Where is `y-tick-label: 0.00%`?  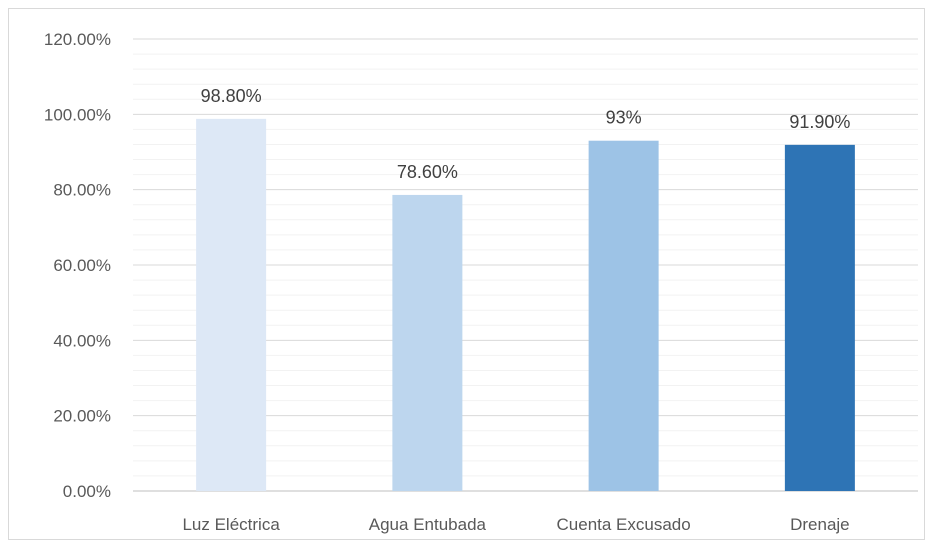
y-tick-label: 0.00% is located at coordinates (87, 491).